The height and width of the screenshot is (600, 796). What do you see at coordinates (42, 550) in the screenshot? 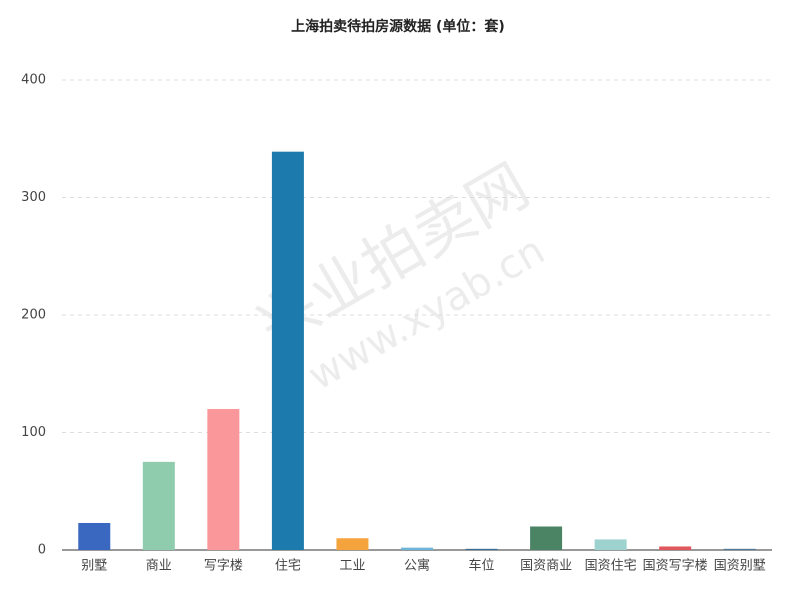
I see `y-tick-label: 0` at bounding box center [42, 550].